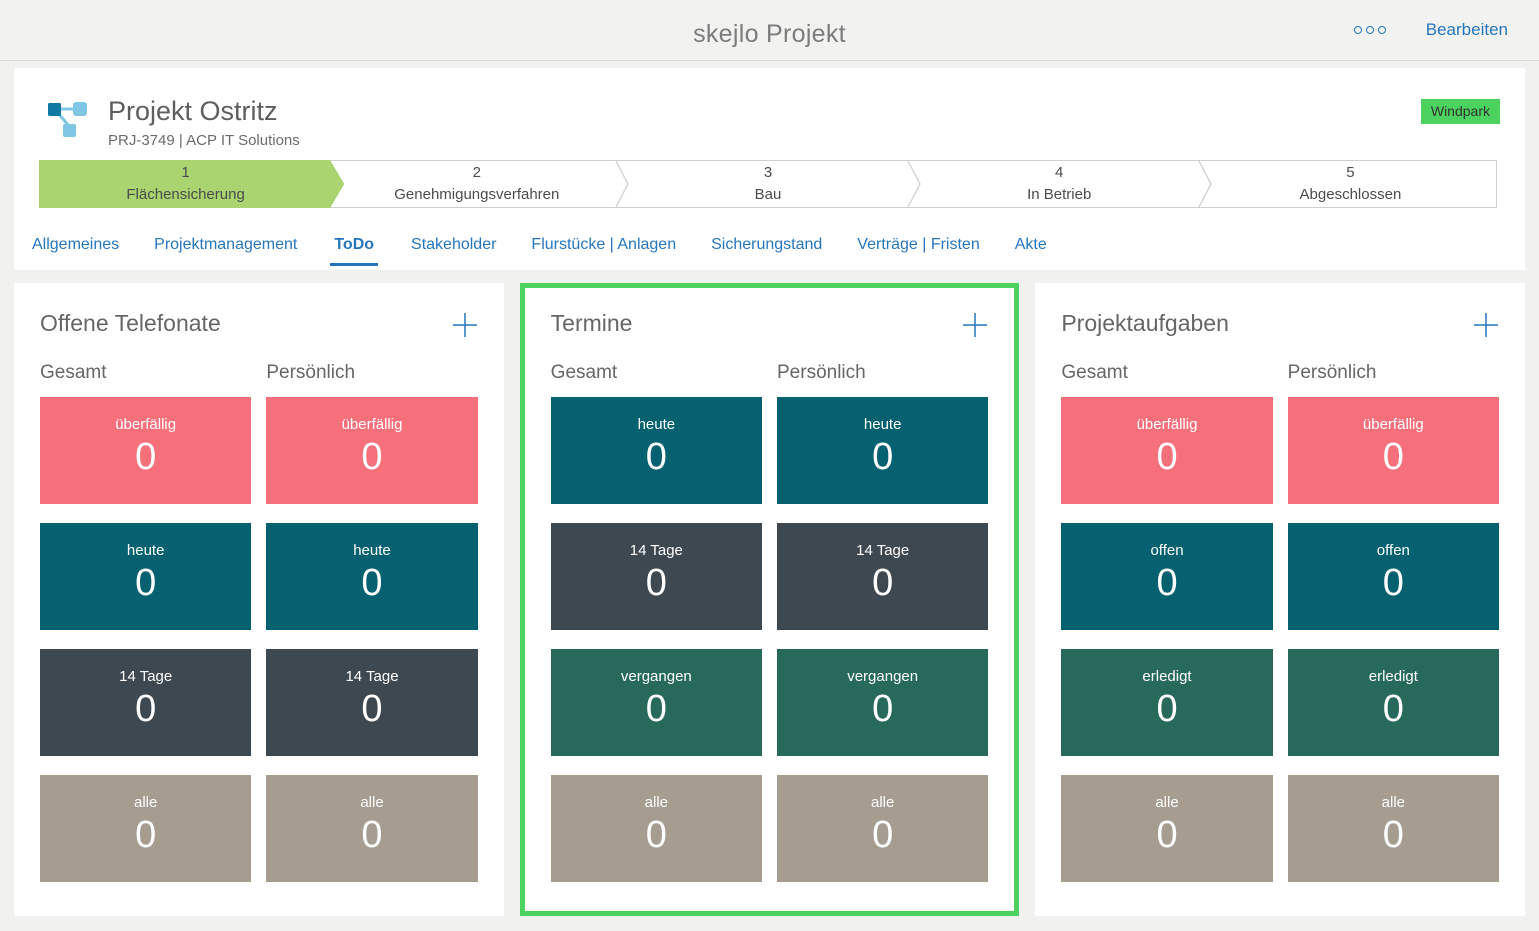 The width and height of the screenshot is (1539, 931). What do you see at coordinates (656, 702) in the screenshot?
I see `tile-termine-gesamt-vergangen: vergangen 0` at bounding box center [656, 702].